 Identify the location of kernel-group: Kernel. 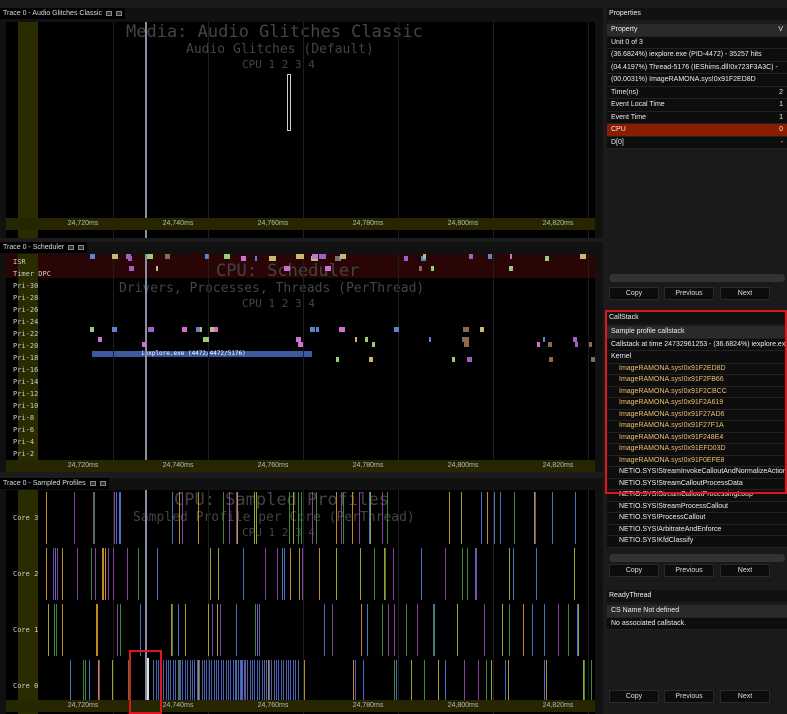
(697, 357).